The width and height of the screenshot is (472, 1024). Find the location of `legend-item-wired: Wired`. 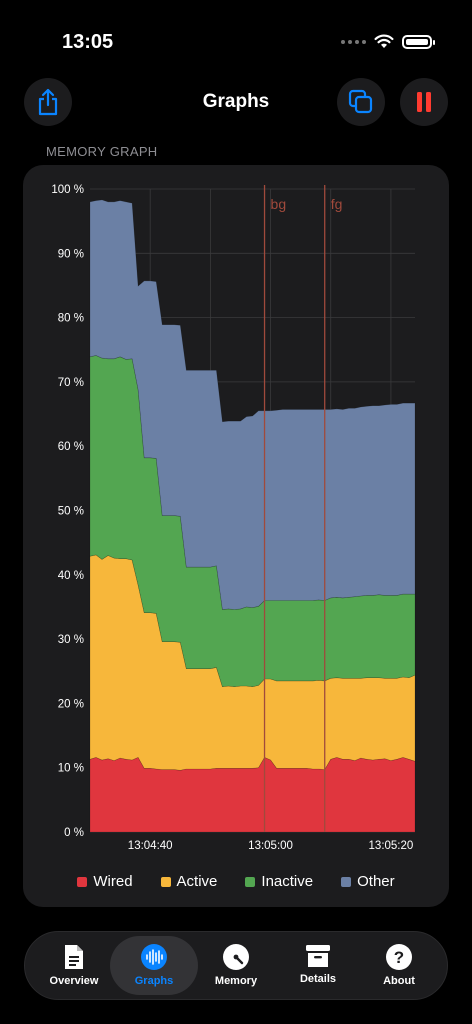

legend-item-wired: Wired is located at coordinates (105, 881).